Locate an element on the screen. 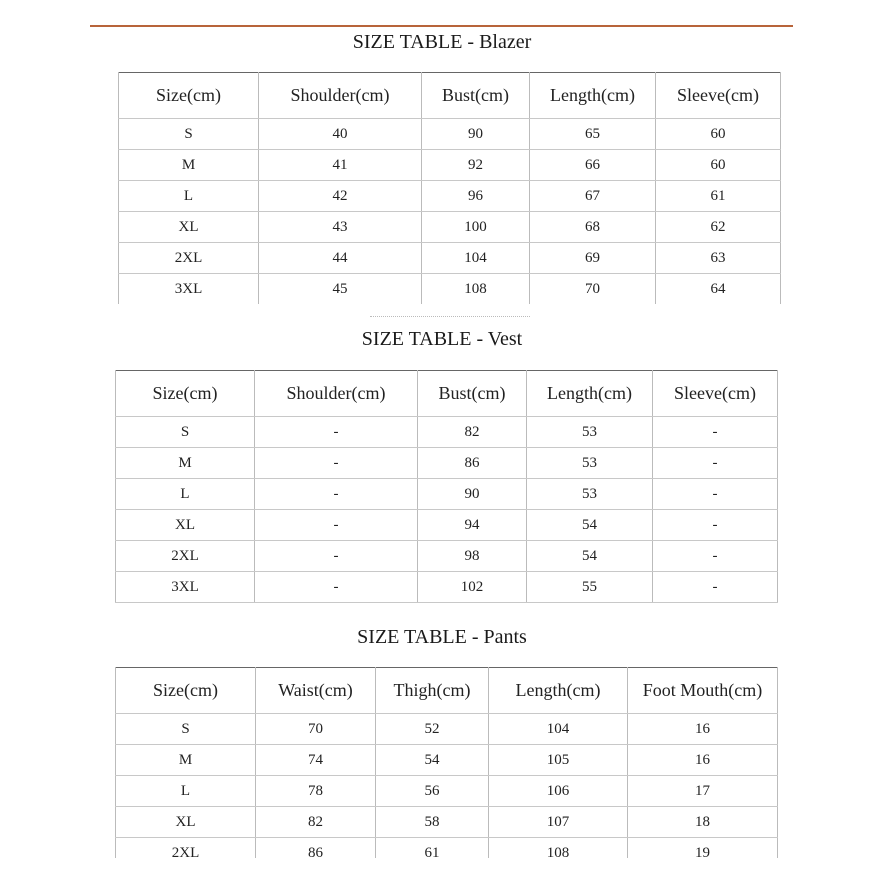  table-row: S 40 90 65 60 is located at coordinates (449, 134).